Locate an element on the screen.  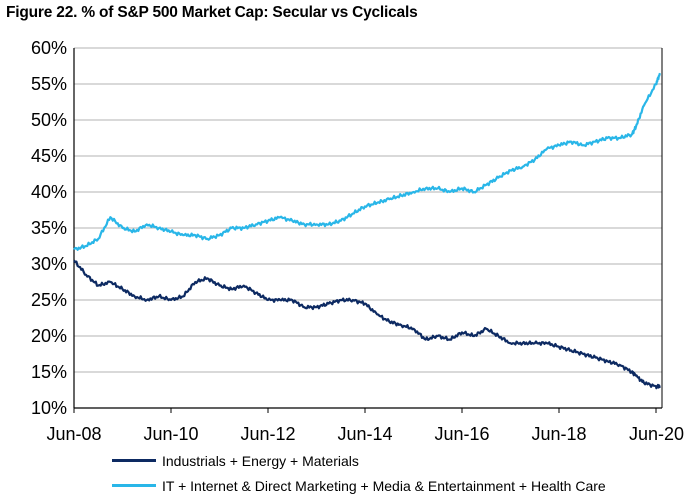
y-tick-label: 45% is located at coordinates (49, 156).